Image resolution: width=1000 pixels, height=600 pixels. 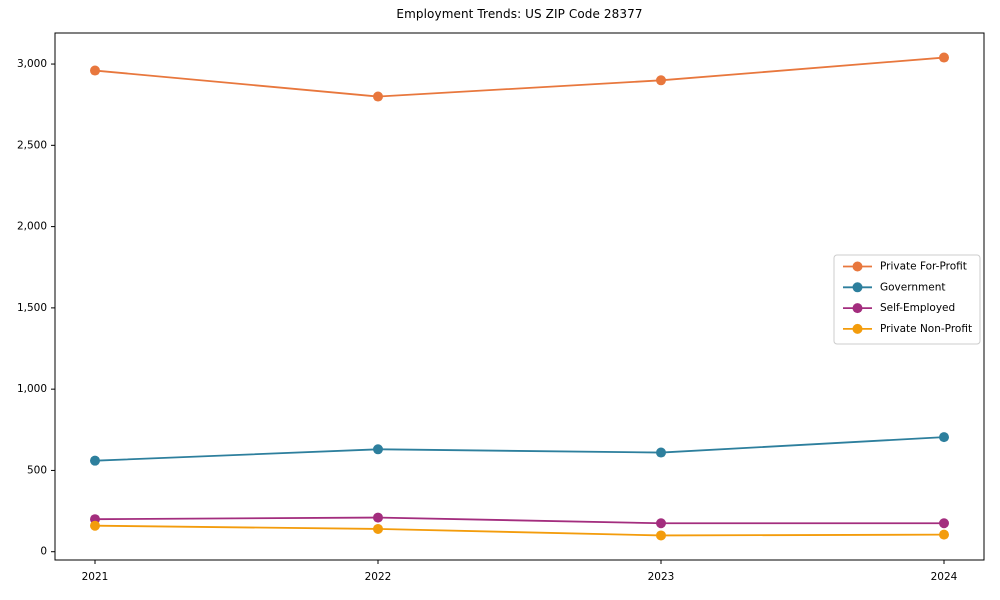 I want to click on x-axis-tick-label: 2024, so click(x=944, y=577).